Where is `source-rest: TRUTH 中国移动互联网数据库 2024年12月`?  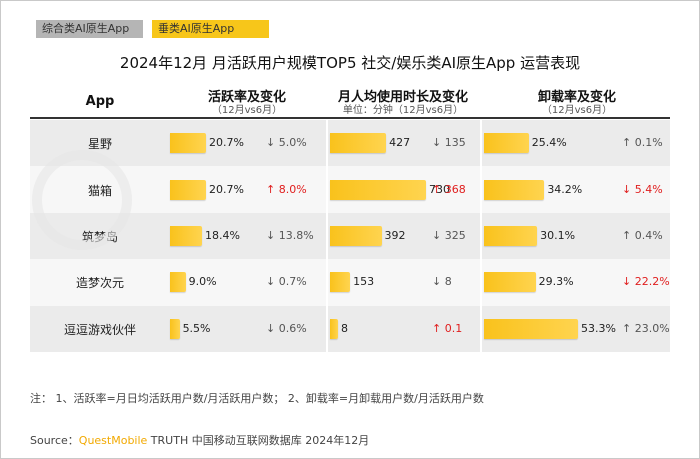 source-rest: TRUTH 中国移动互联网数据库 2024年12月 is located at coordinates (258, 440).